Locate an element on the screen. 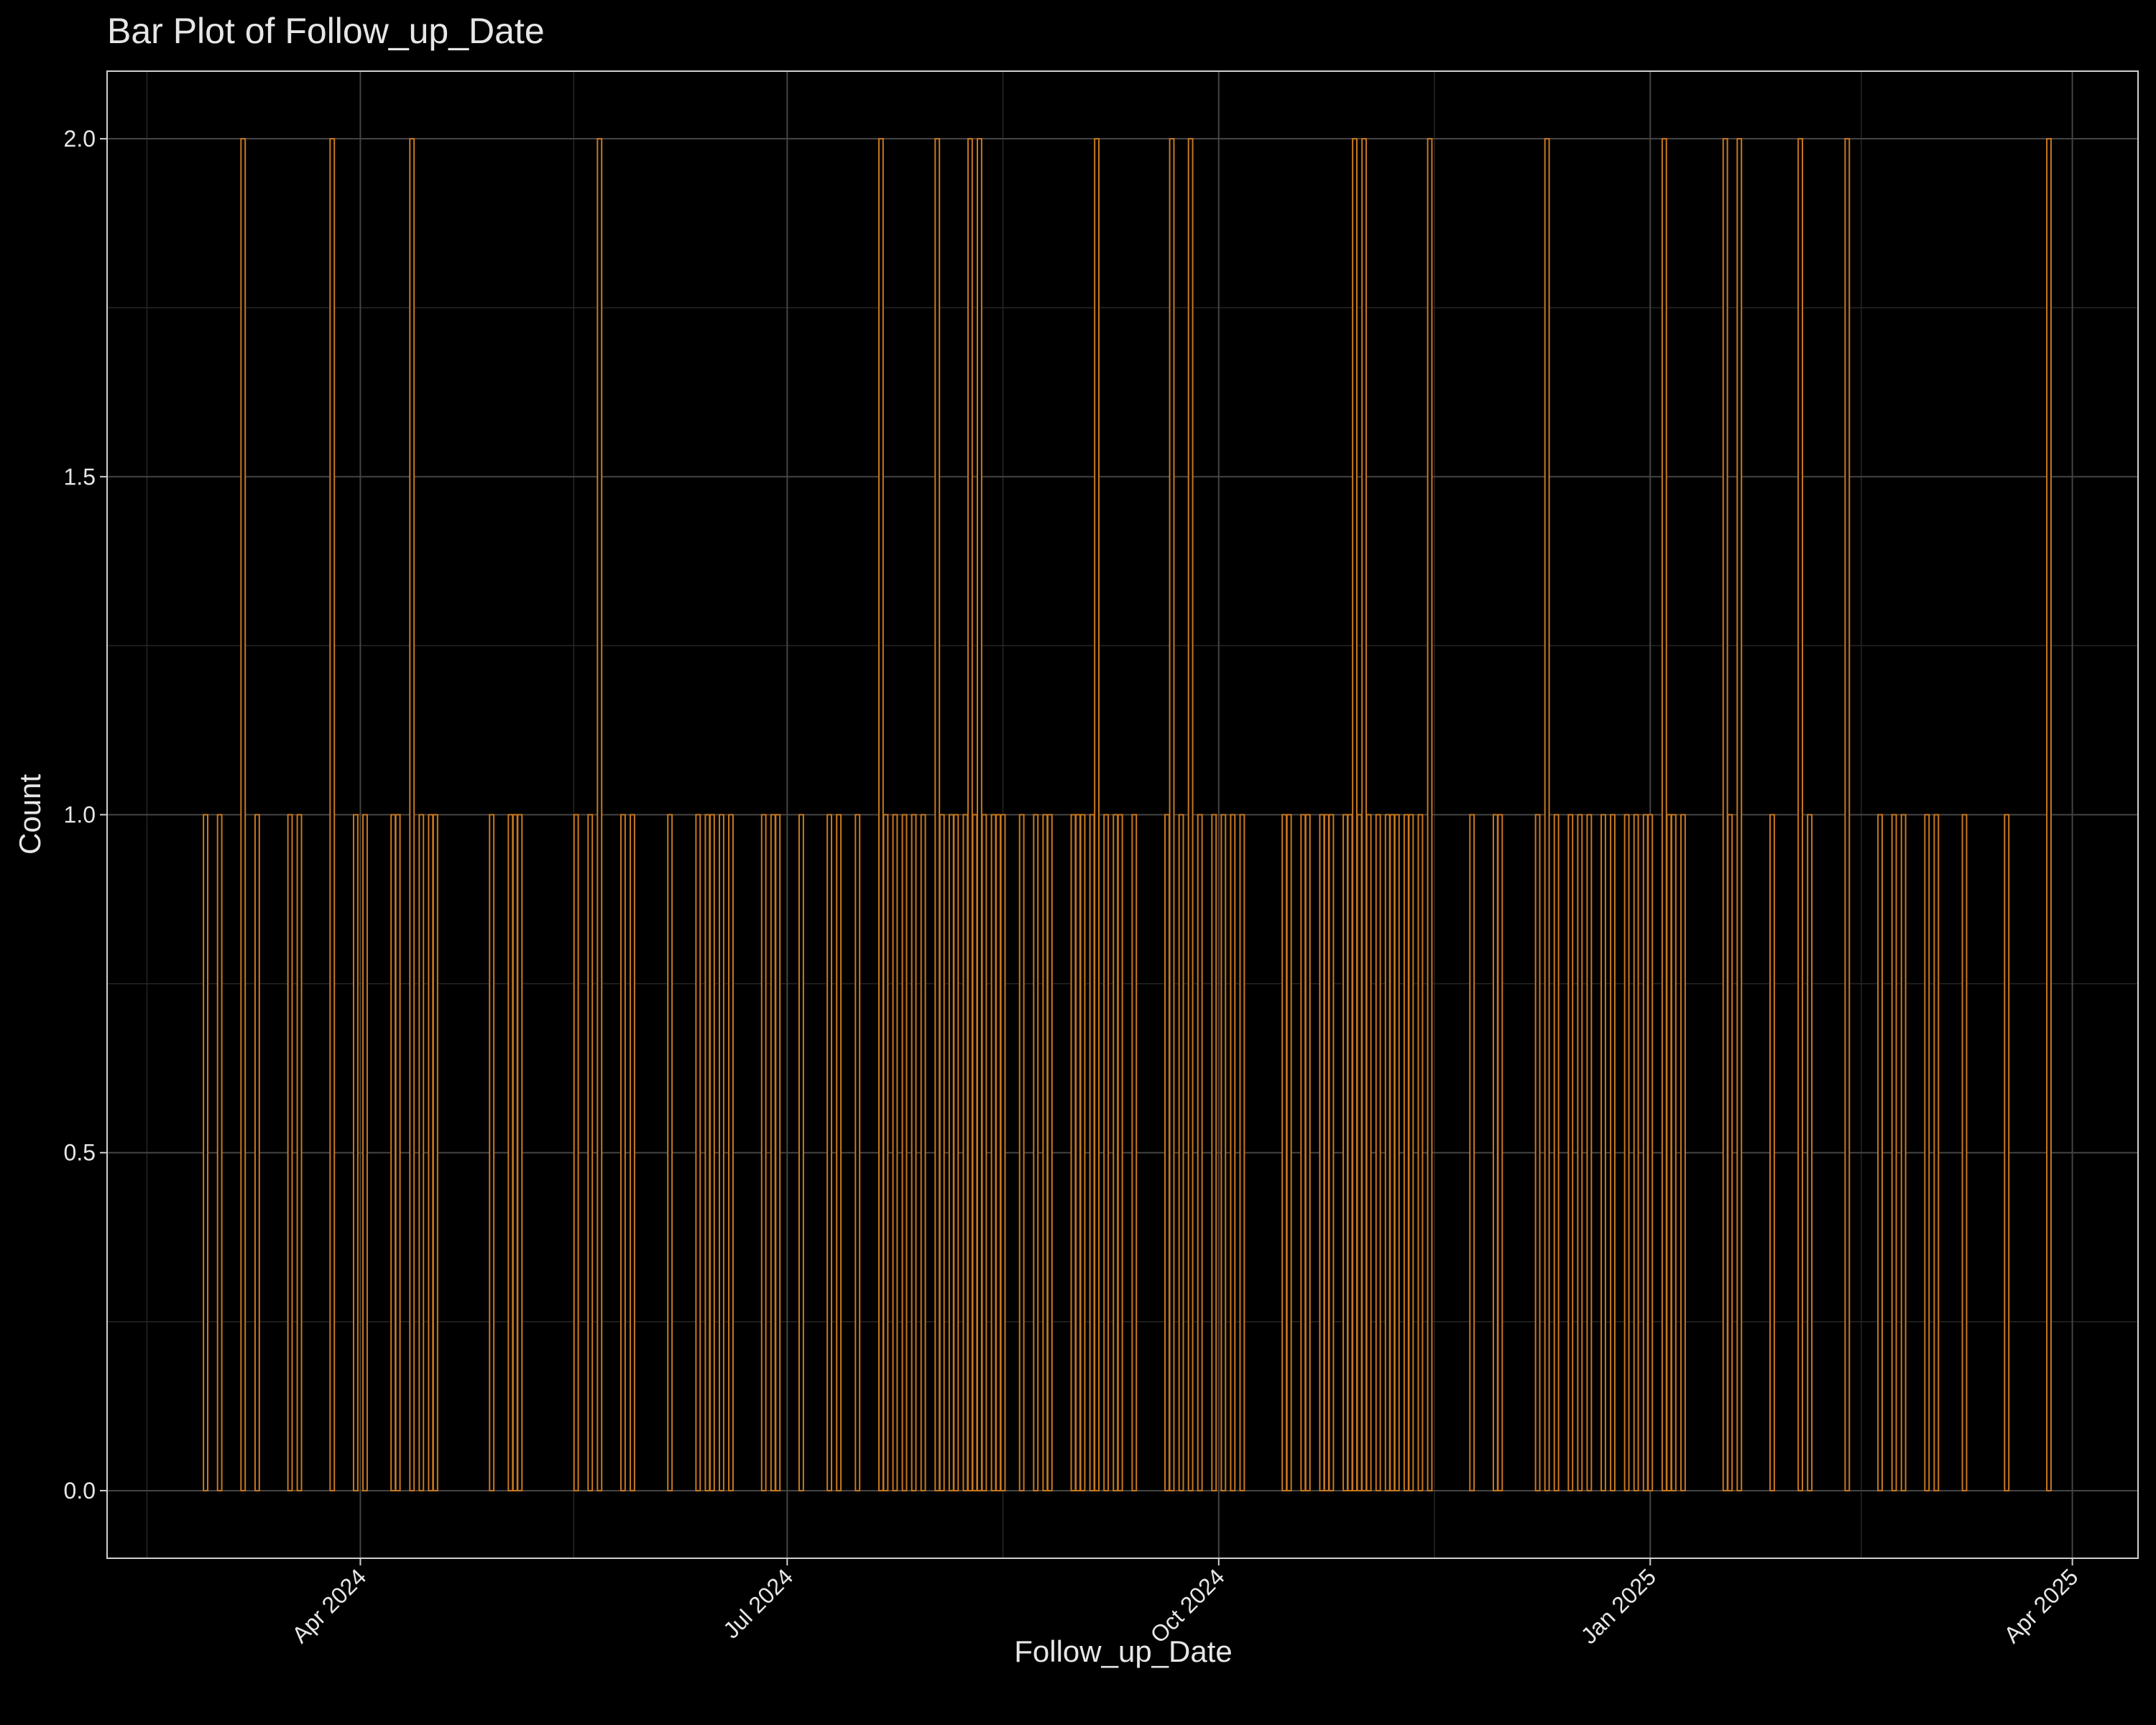 The image size is (2156, 1725). y-tick-label: 1.5 is located at coordinates (80, 476).